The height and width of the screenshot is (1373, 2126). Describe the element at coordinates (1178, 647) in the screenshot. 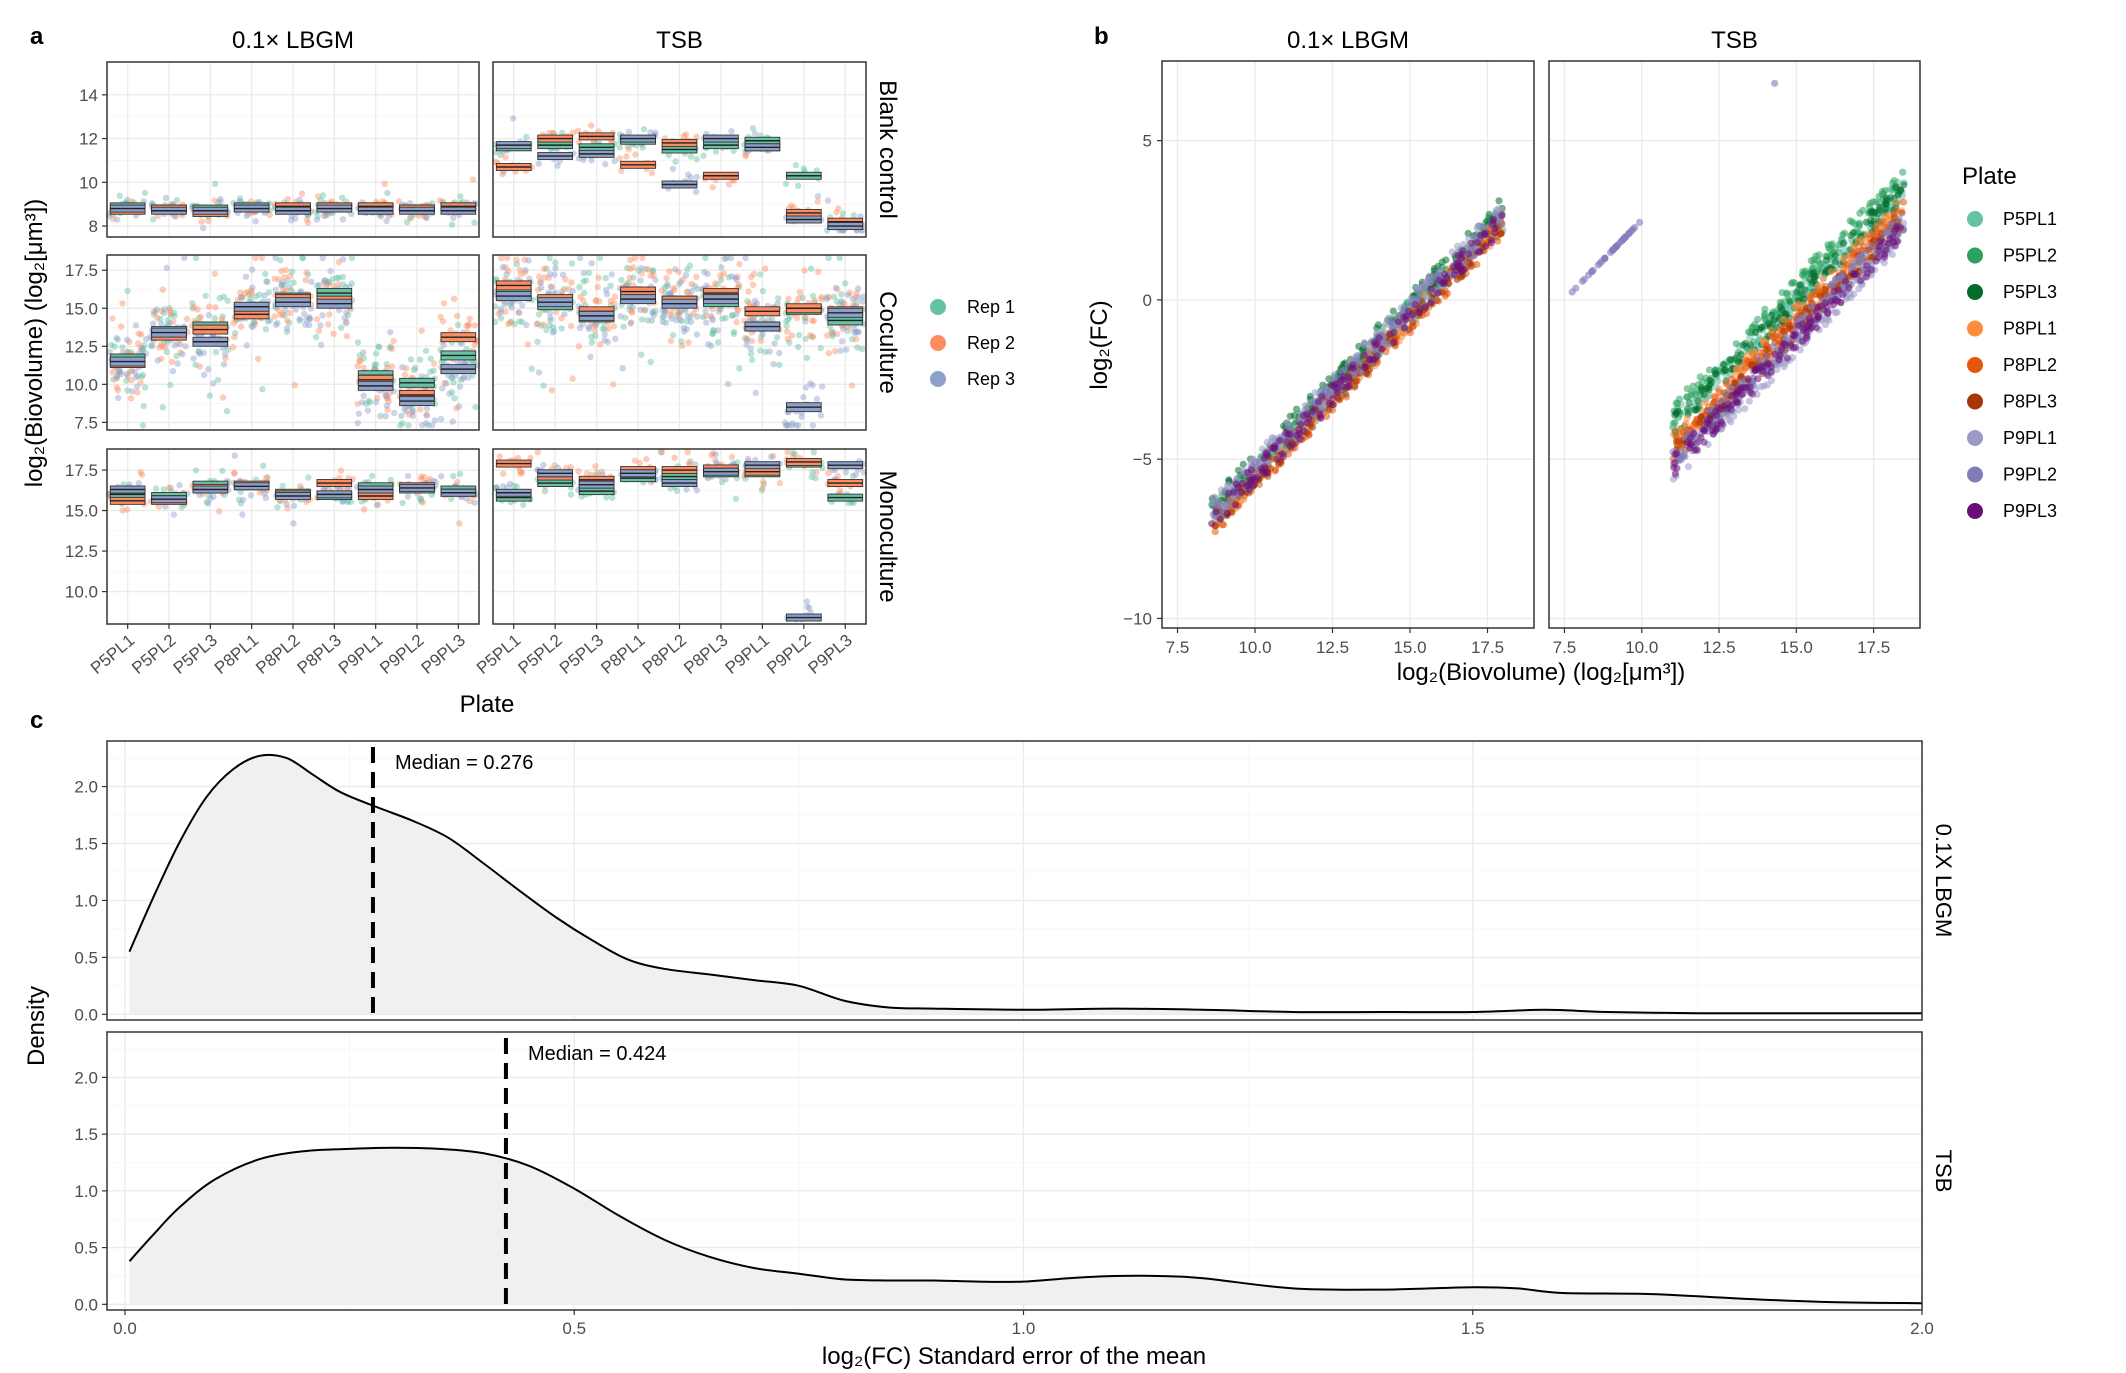

I see `x-tick-label: 7.5` at that location.